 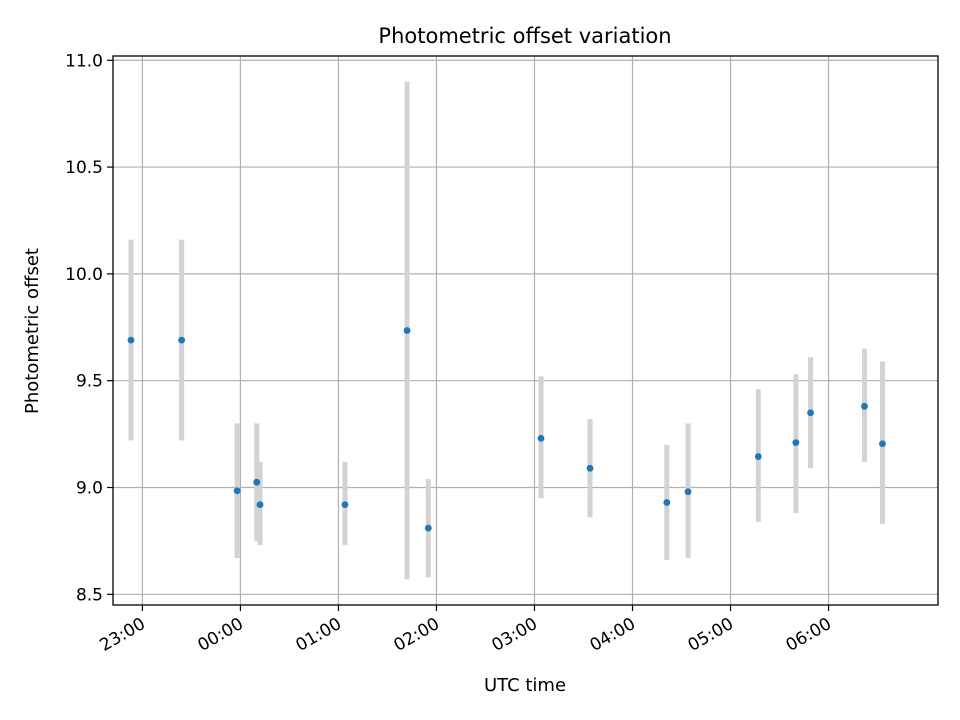 What do you see at coordinates (84, 61) in the screenshot?
I see `y-tick-label: 11.0` at bounding box center [84, 61].